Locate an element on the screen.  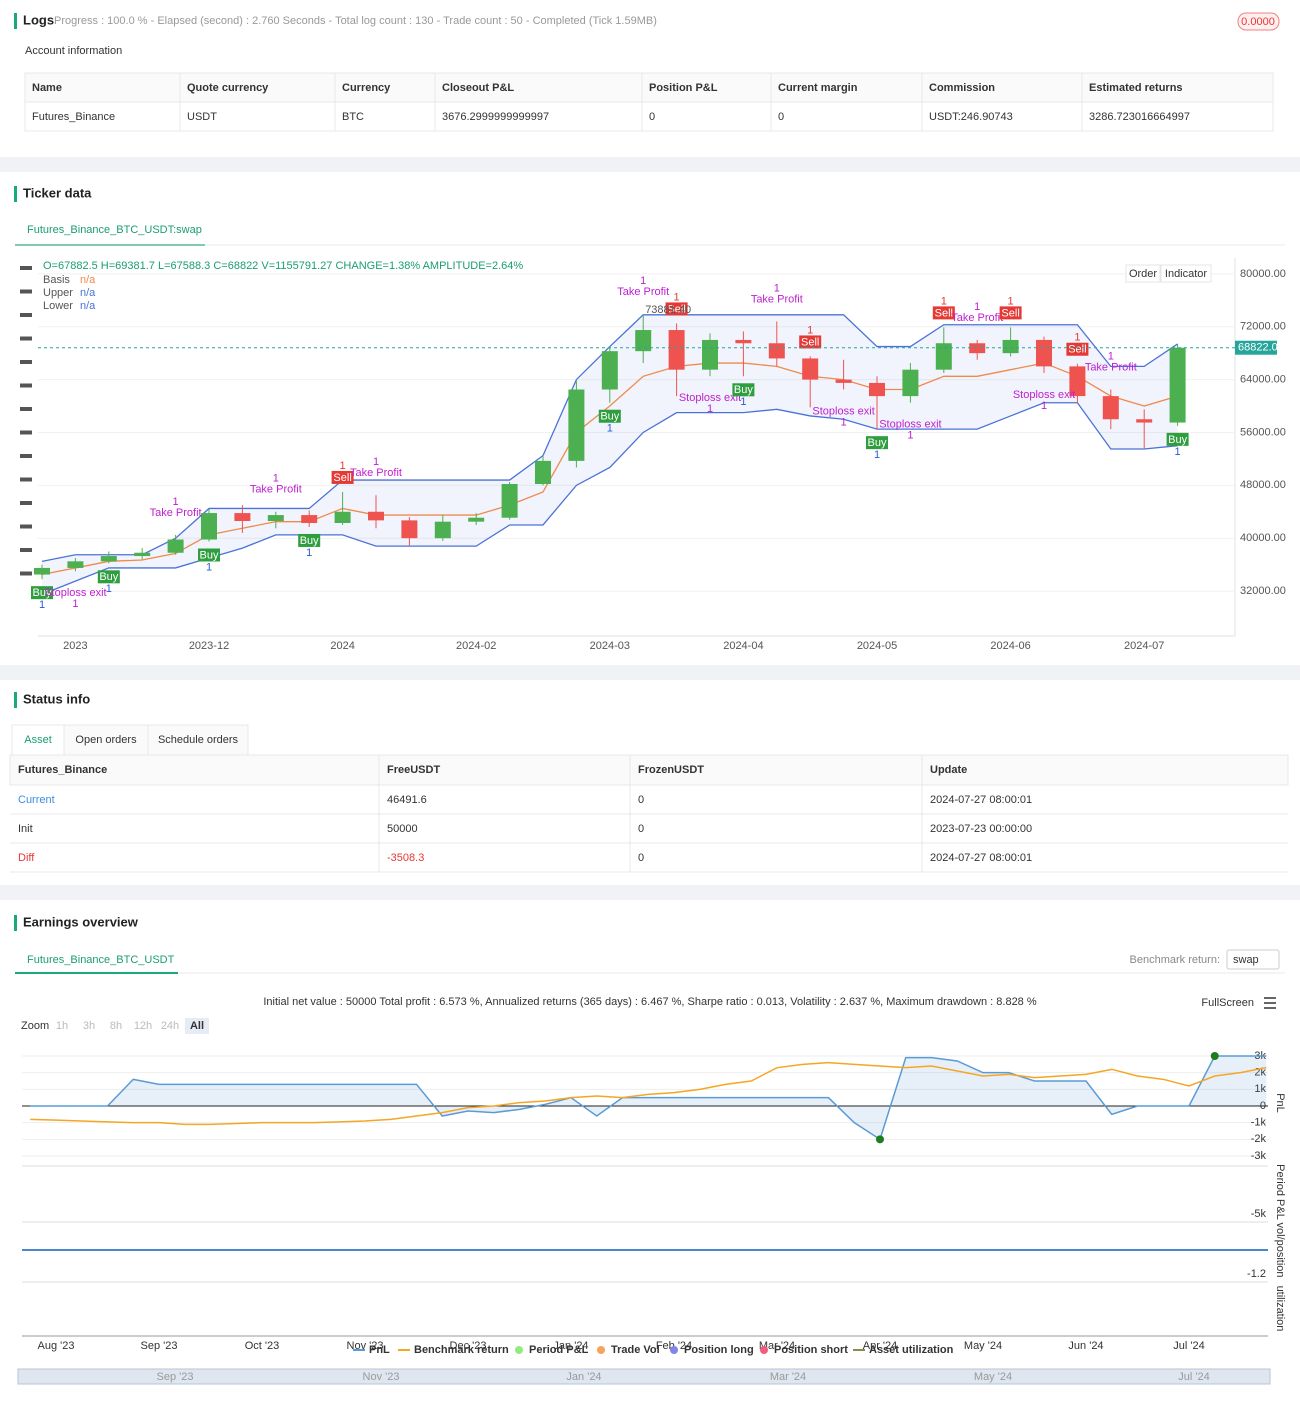
legend-text: Period P&L is located at coordinates (559, 1350).